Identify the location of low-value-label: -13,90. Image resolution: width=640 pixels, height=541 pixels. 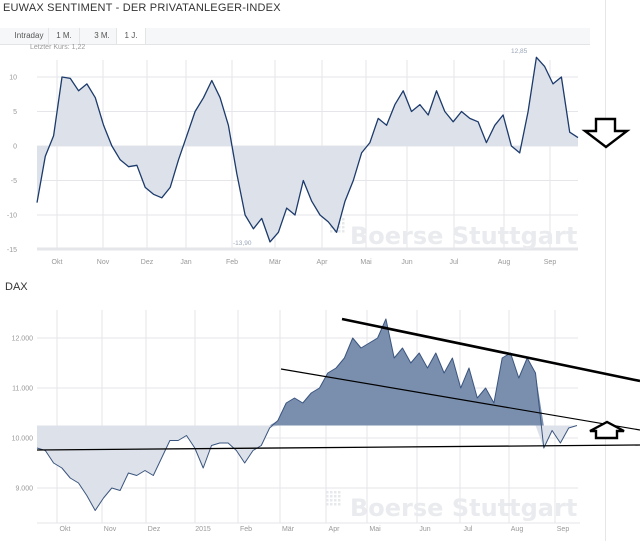
(242, 243).